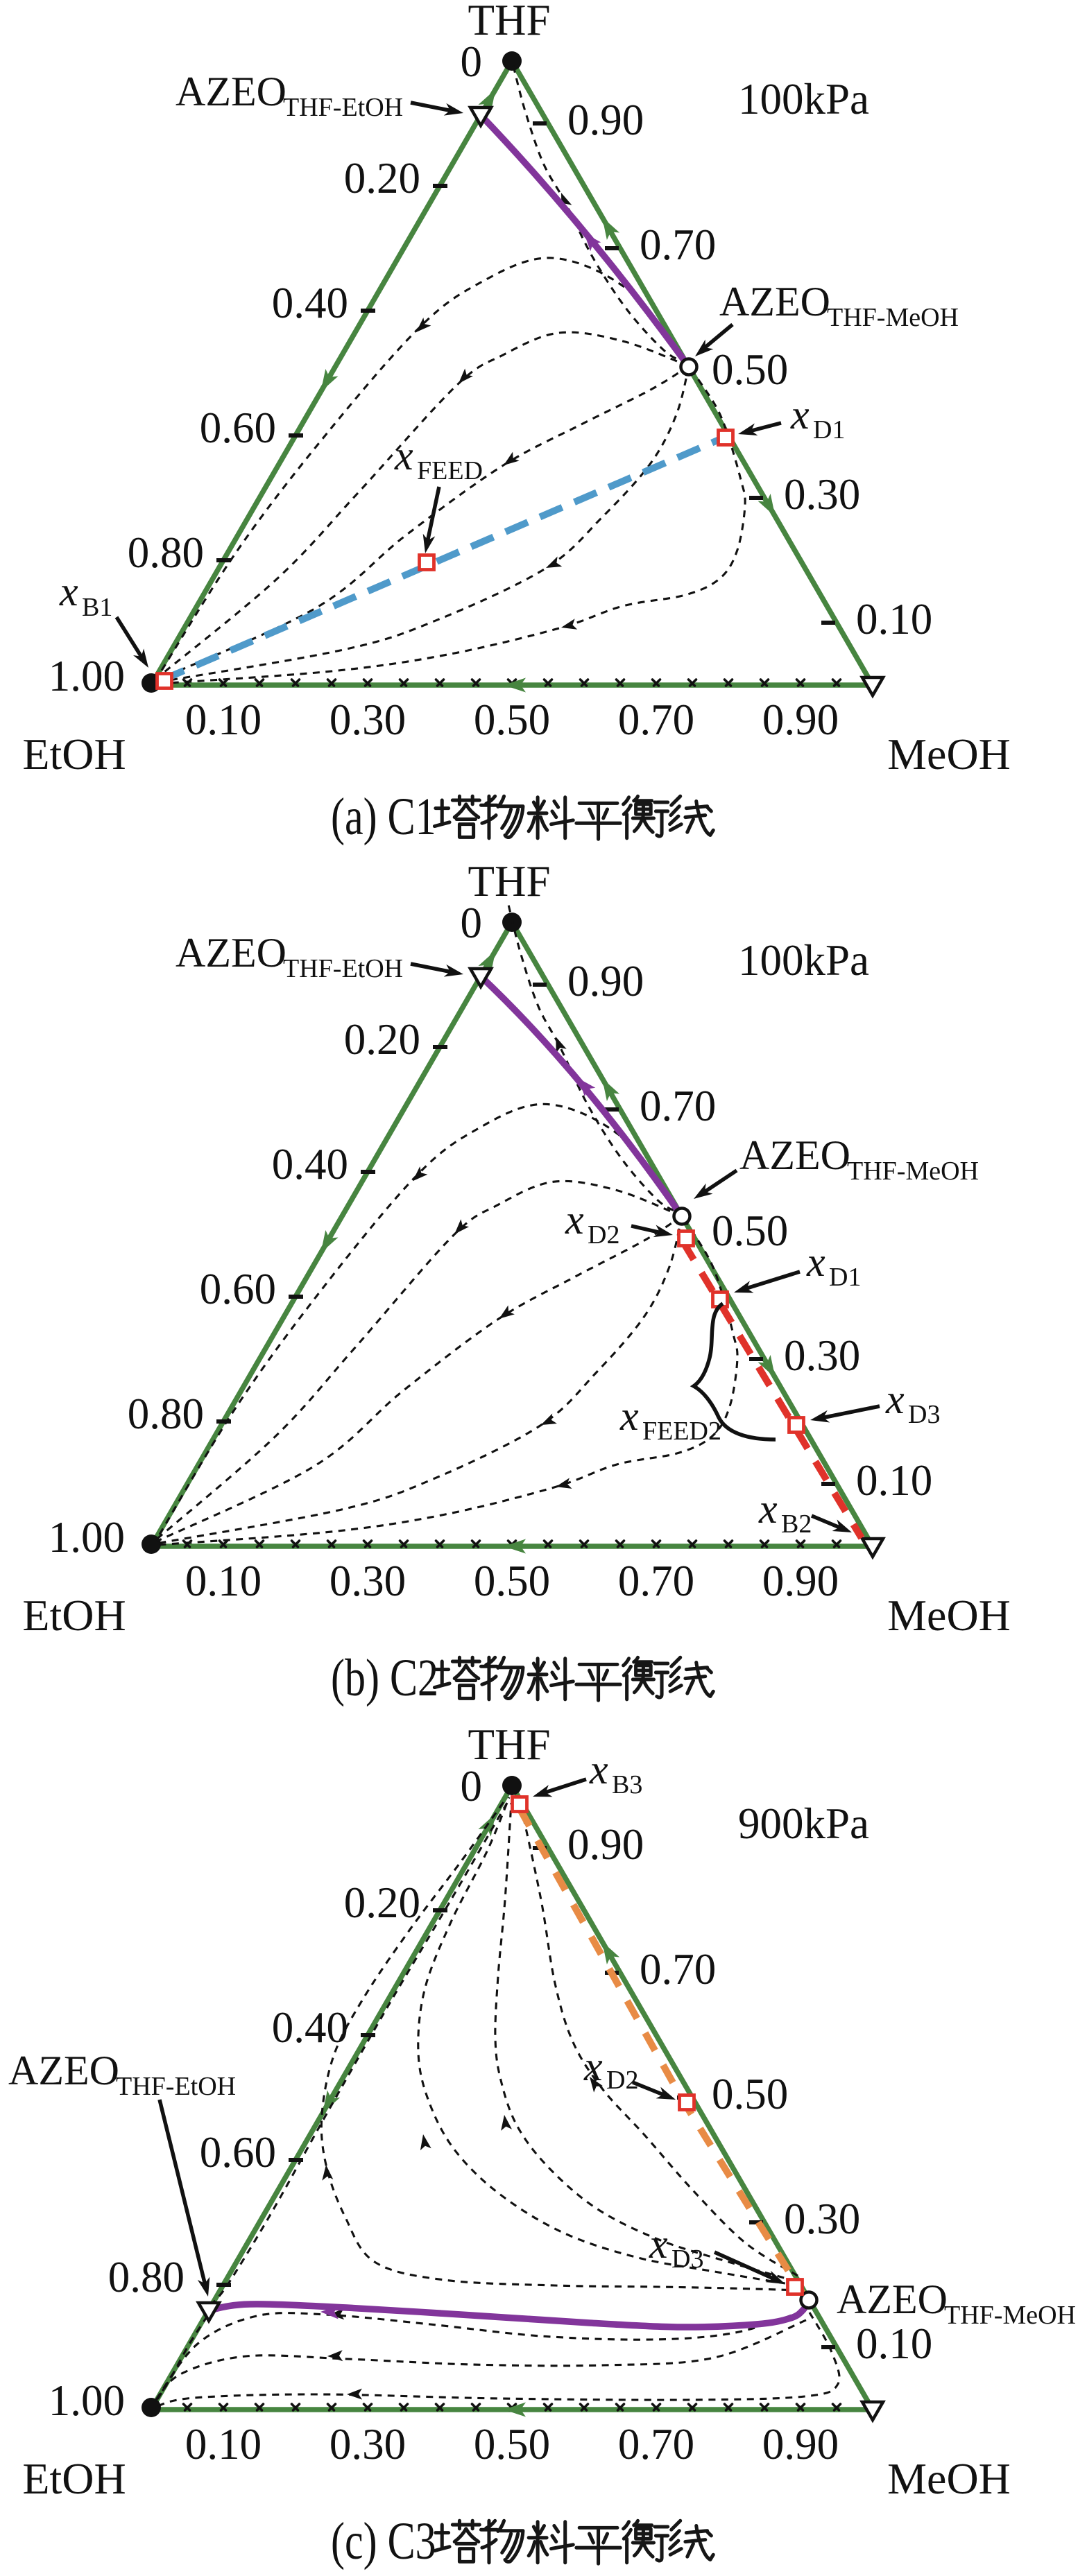 The image size is (1087, 2576). What do you see at coordinates (383, 816) in the screenshot?
I see `svg-text: (a) C1` at bounding box center [383, 816].